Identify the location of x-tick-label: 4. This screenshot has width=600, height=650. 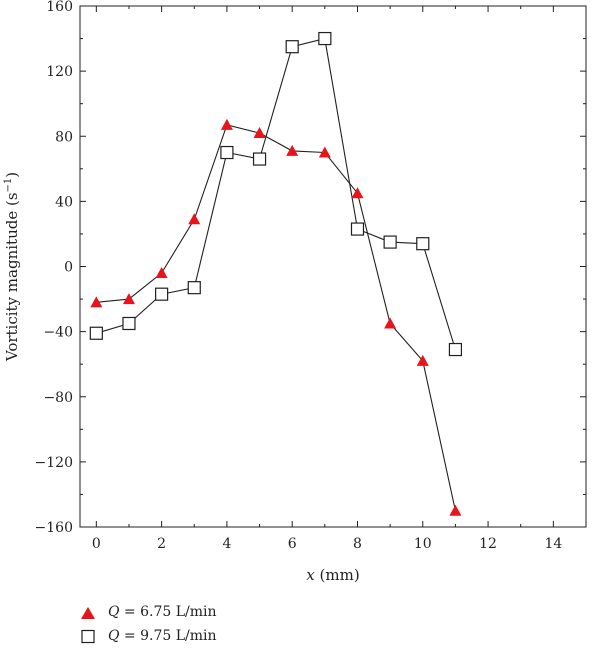
(226, 544).